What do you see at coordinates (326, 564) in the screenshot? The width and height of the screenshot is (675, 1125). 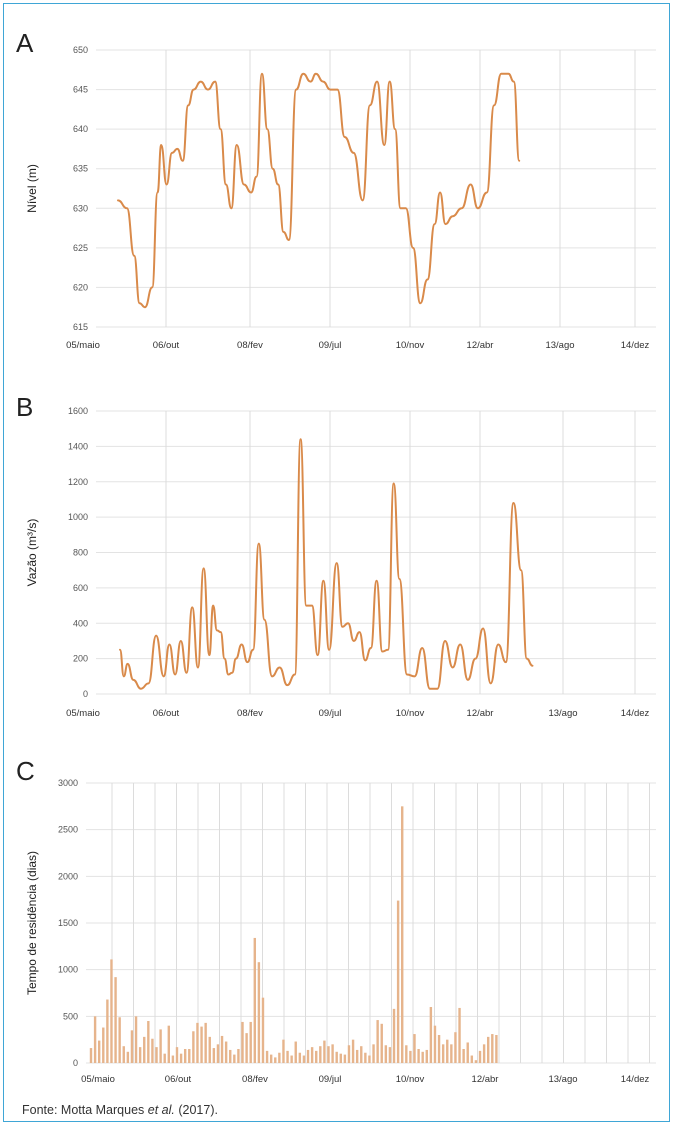 I see `series-line` at bounding box center [326, 564].